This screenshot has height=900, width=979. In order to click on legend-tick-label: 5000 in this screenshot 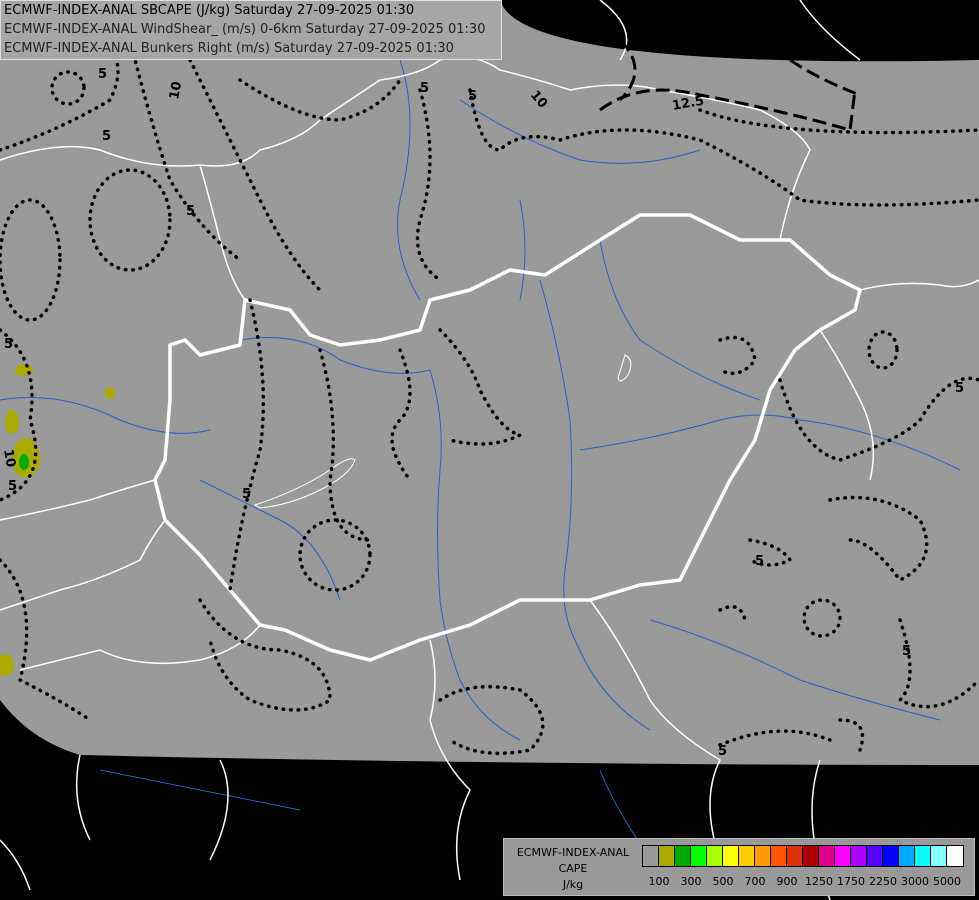, I will do `click(947, 881)`.